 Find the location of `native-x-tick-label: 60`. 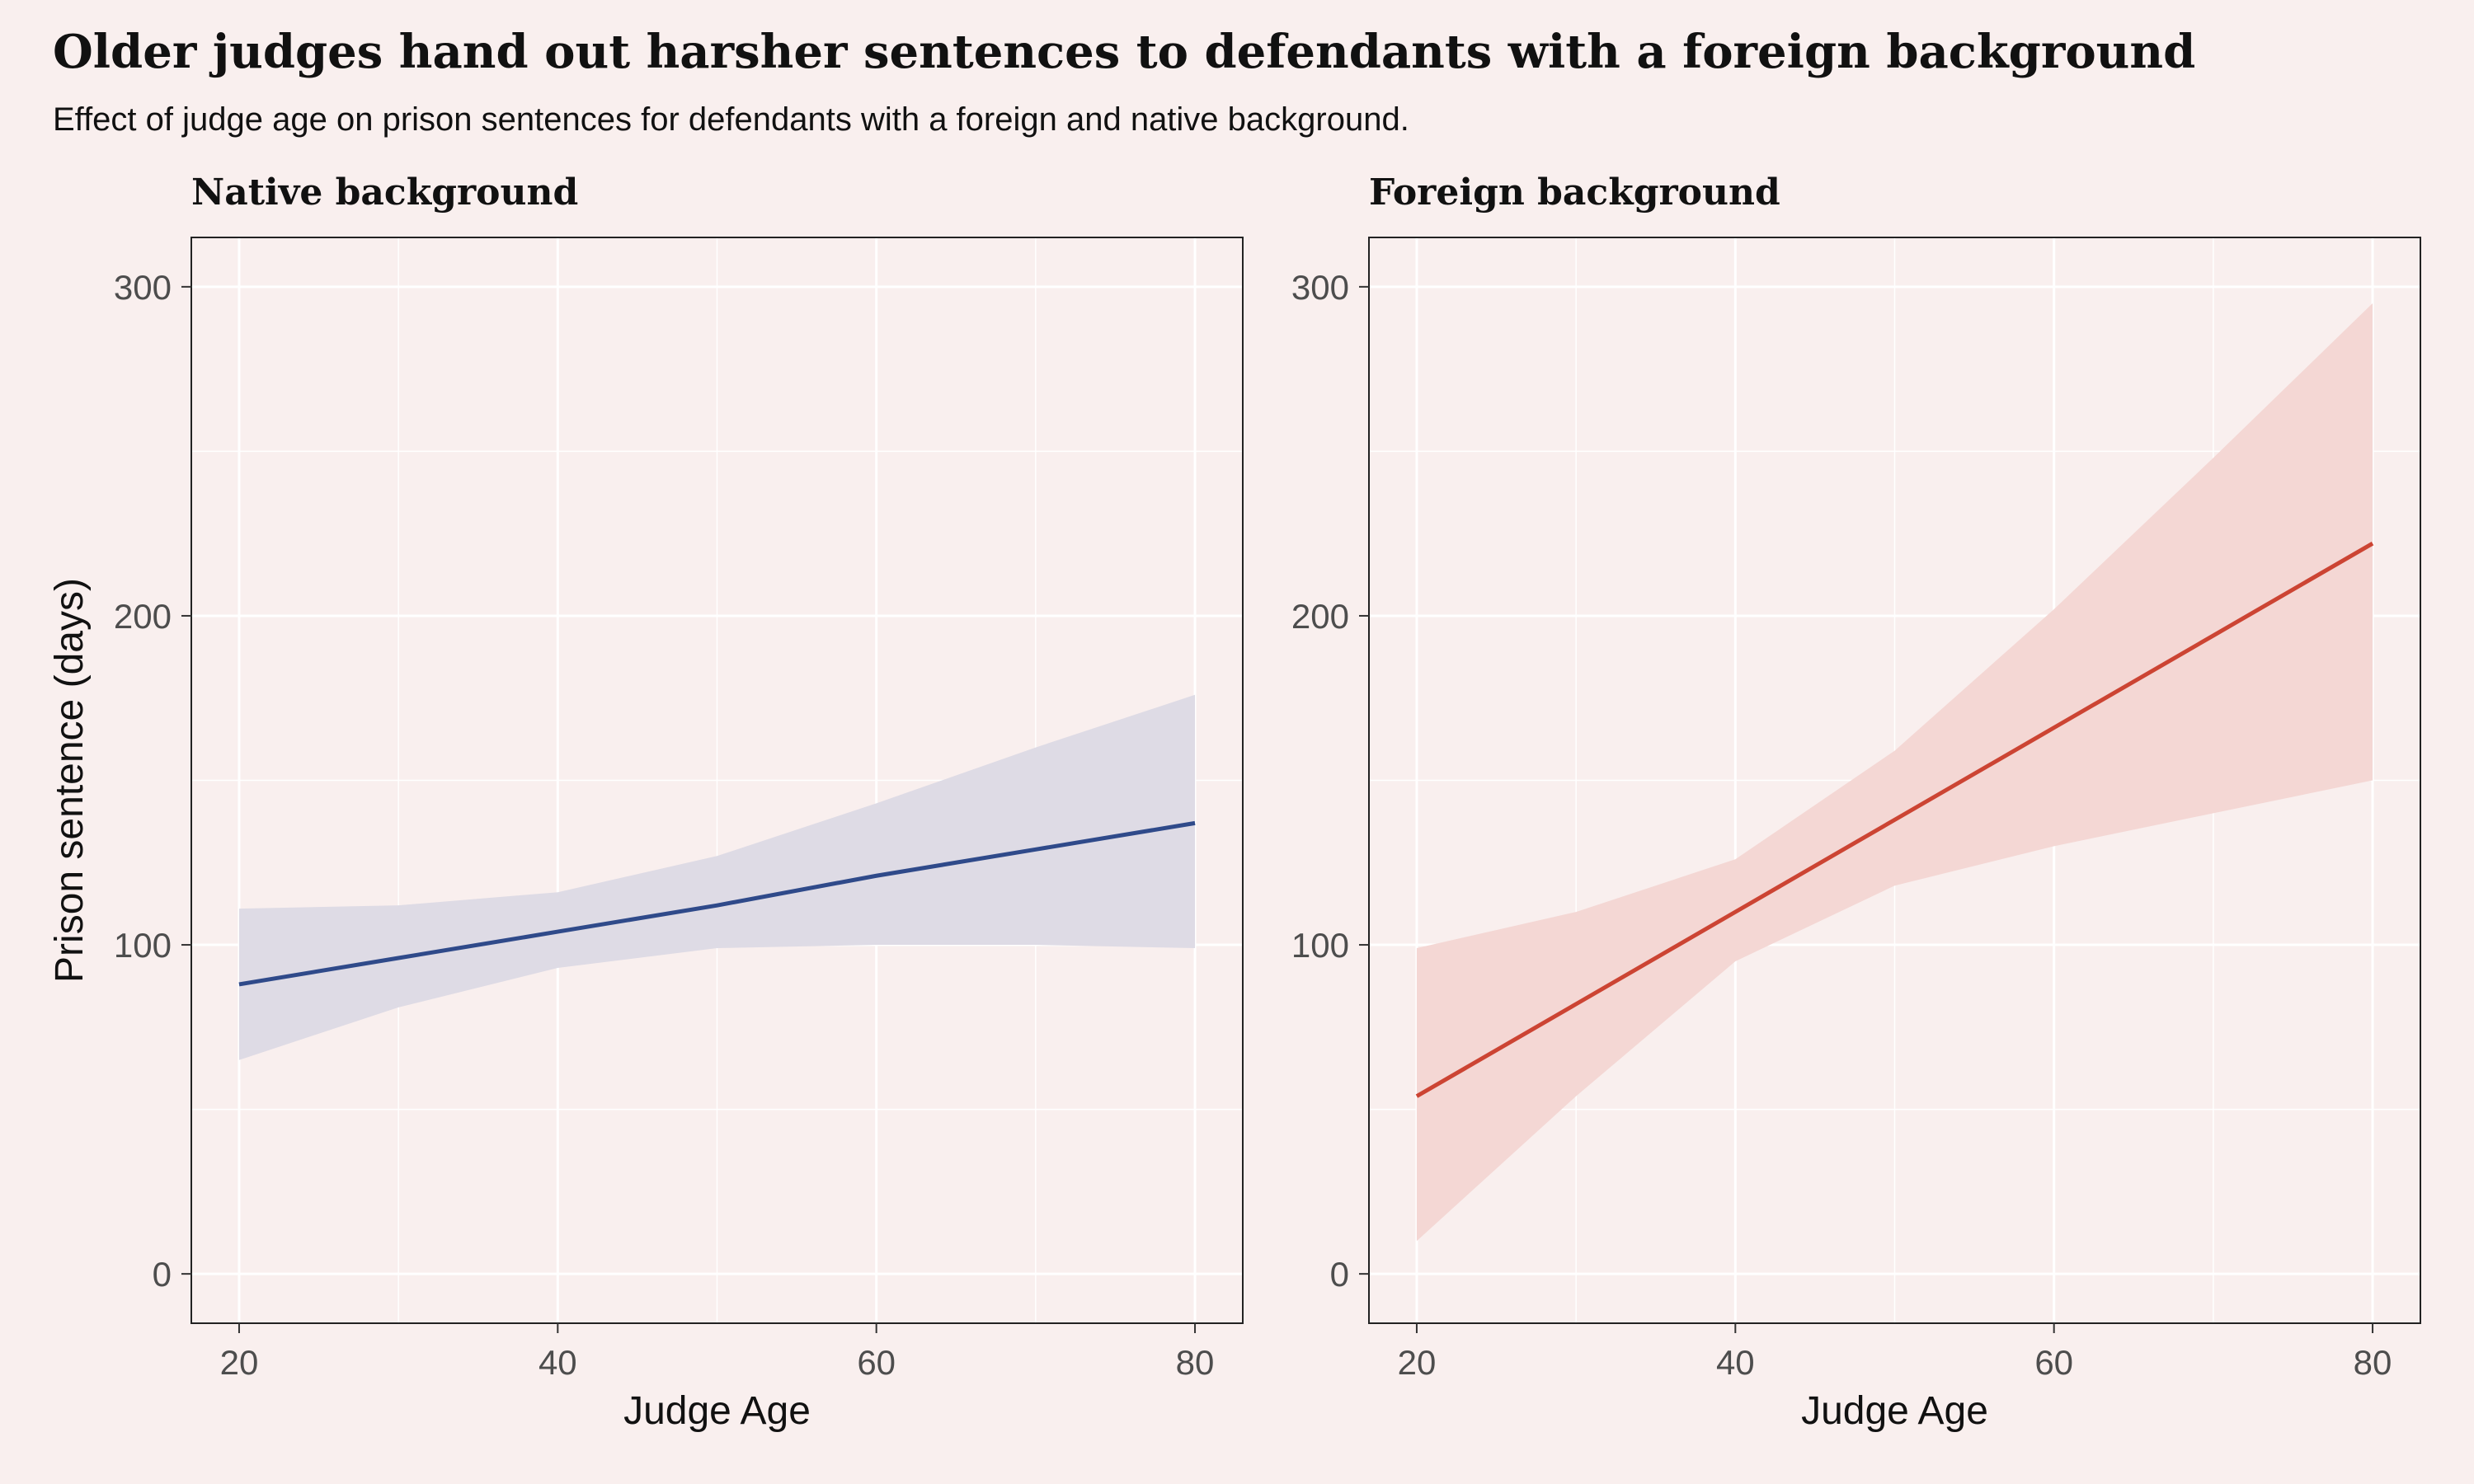

native-x-tick-label: 60 is located at coordinates (876, 1362).